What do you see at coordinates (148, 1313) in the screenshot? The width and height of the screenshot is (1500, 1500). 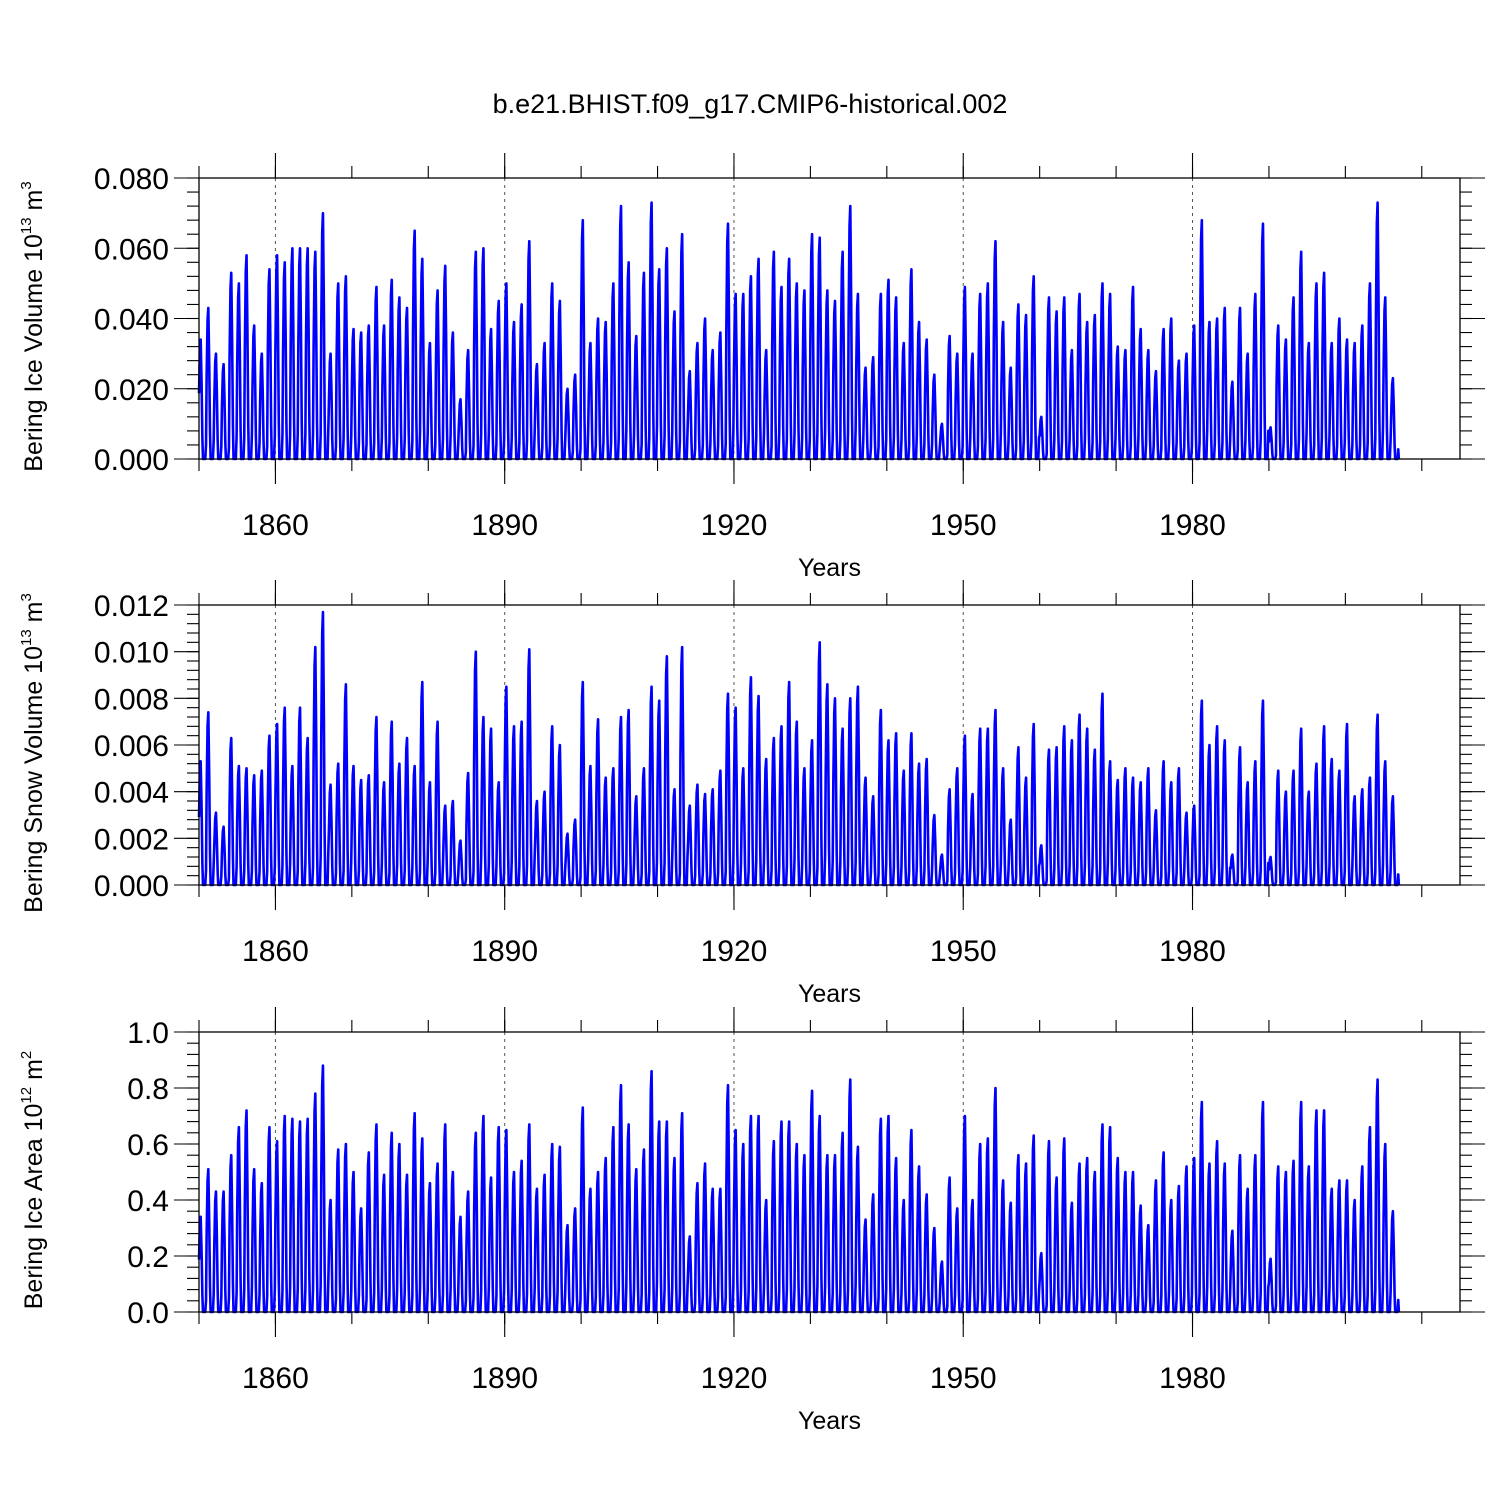 I see `y-tick-label: 0.0` at bounding box center [148, 1313].